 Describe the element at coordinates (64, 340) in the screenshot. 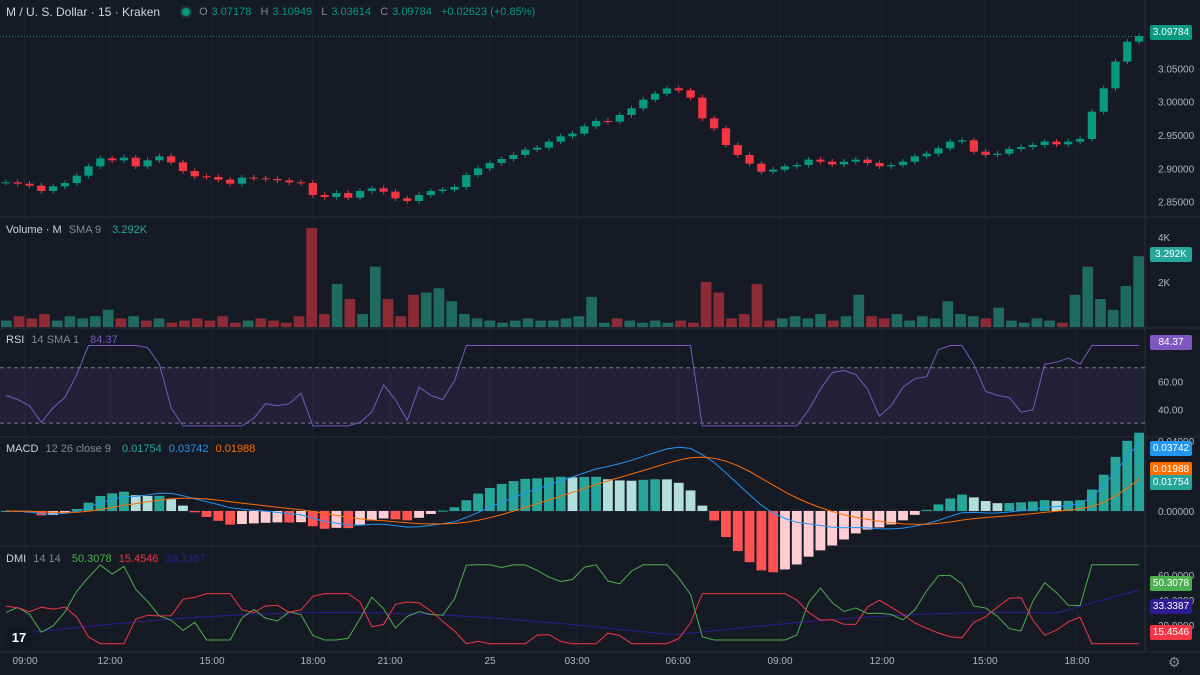

I see `rsi-legend: RSI 14 SMA 1 84.37` at that location.